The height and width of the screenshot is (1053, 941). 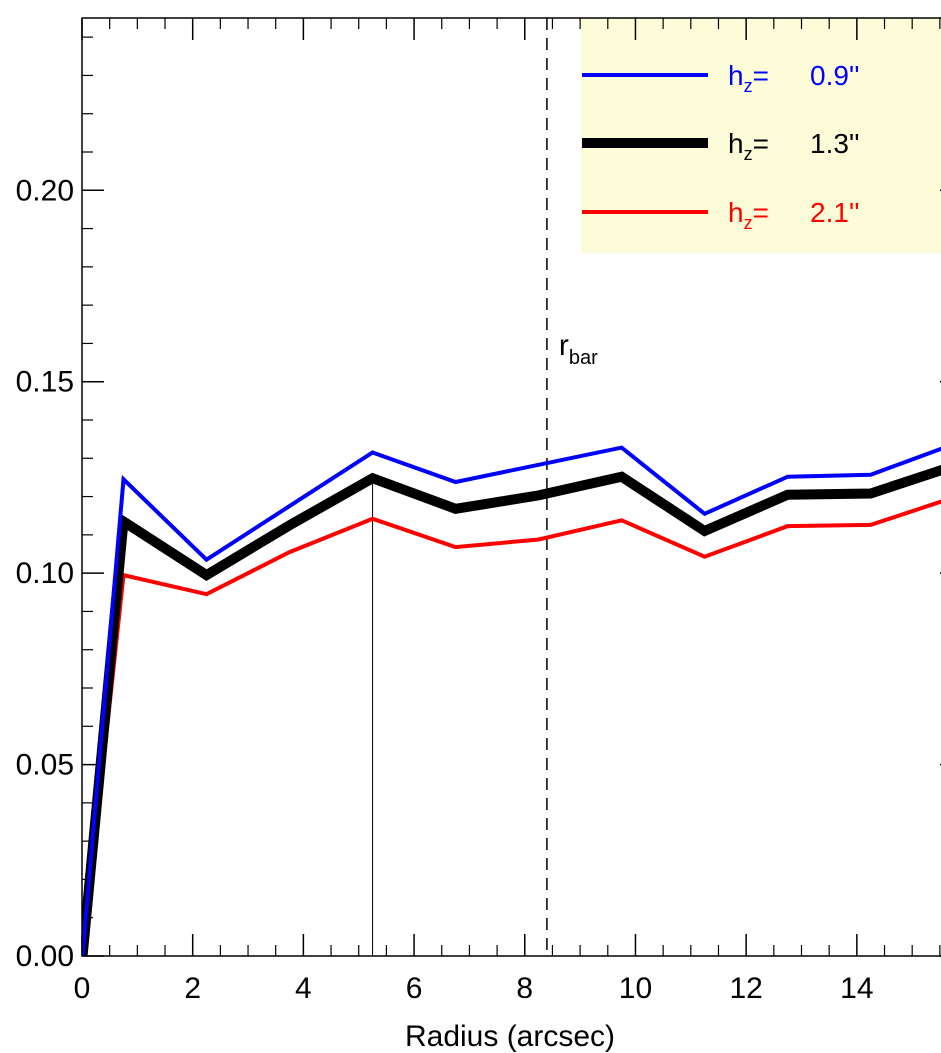 What do you see at coordinates (745, 988) in the screenshot?
I see `x-tick-label: 12` at bounding box center [745, 988].